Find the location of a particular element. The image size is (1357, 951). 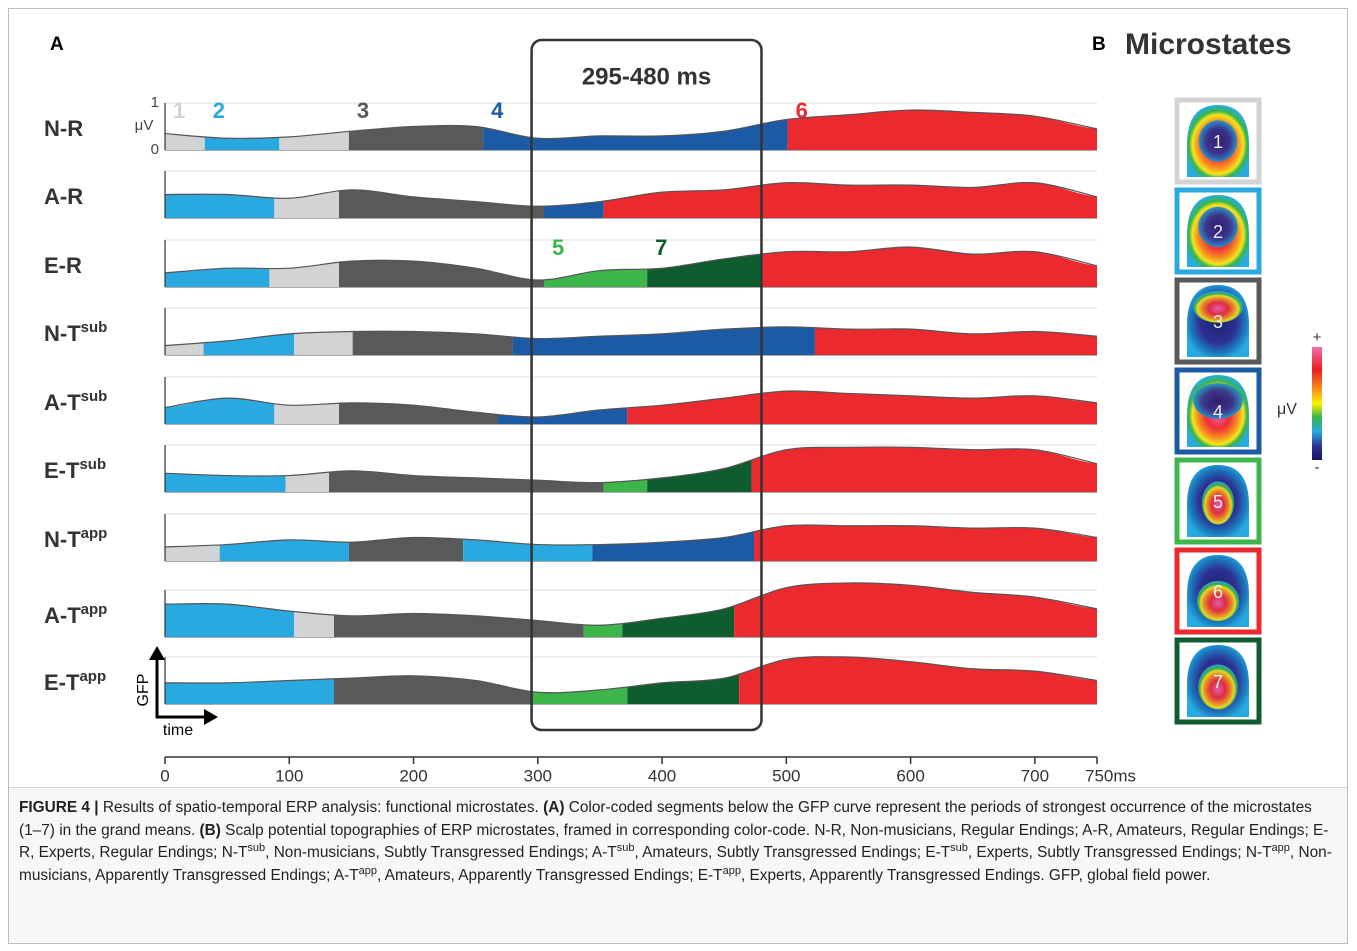

map-number: 2 is located at coordinates (1218, 232).